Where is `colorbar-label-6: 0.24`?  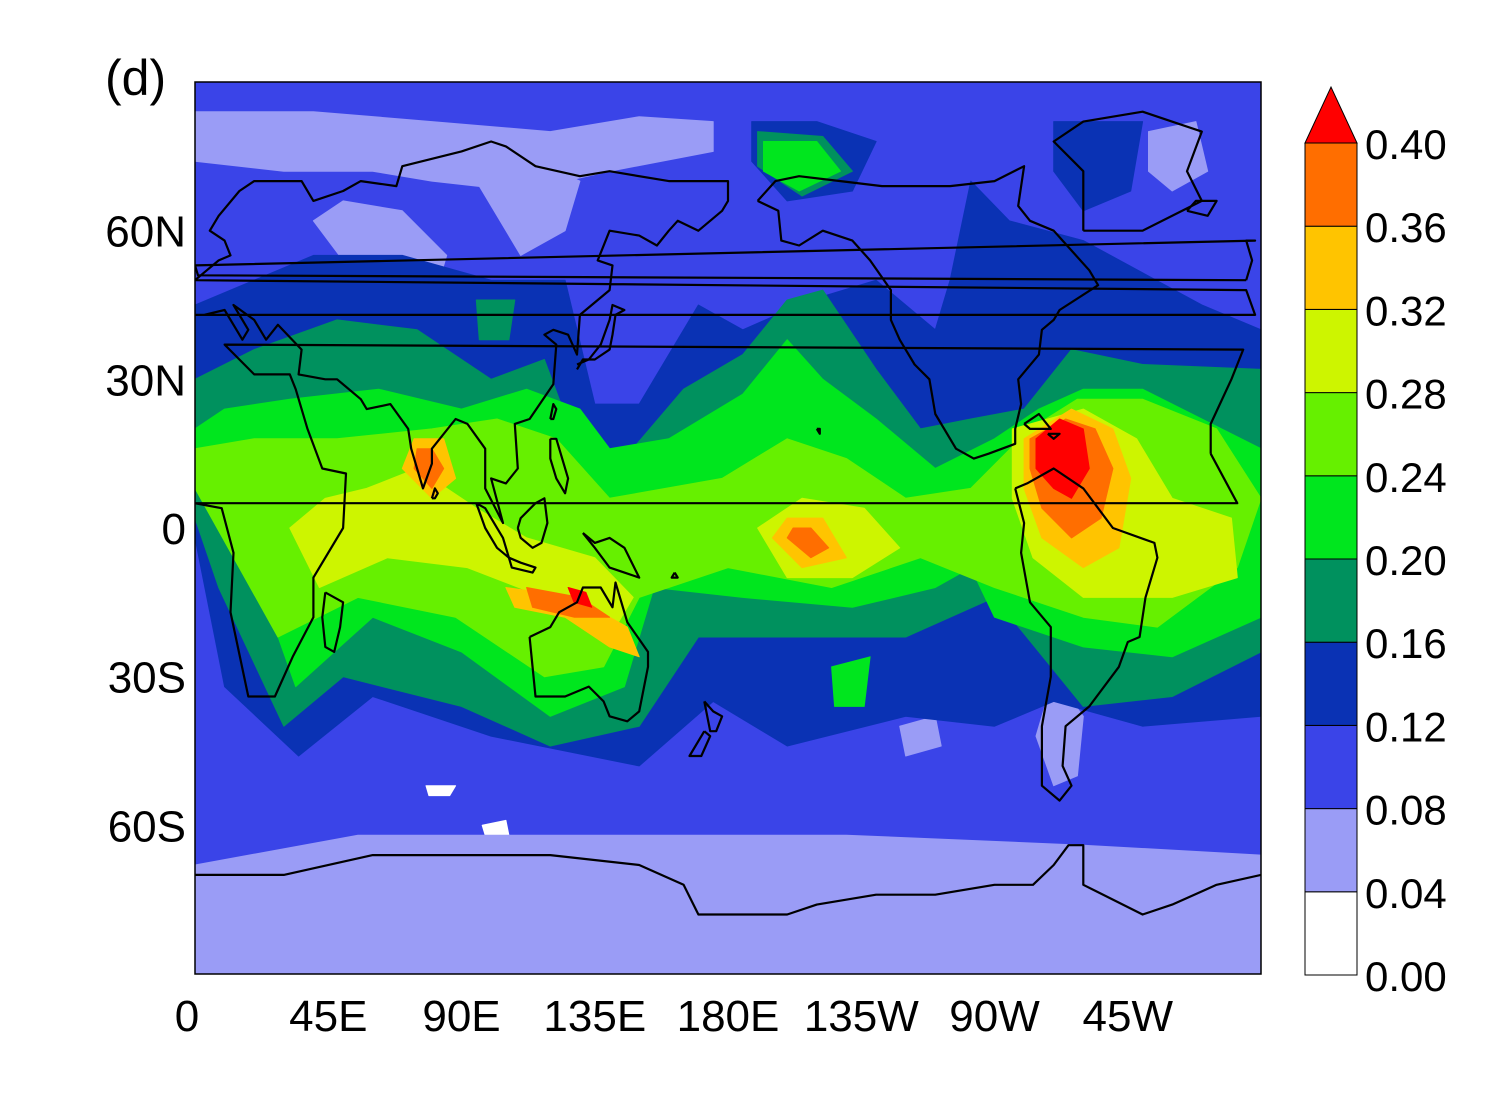
colorbar-label-6: 0.24 is located at coordinates (1406, 477).